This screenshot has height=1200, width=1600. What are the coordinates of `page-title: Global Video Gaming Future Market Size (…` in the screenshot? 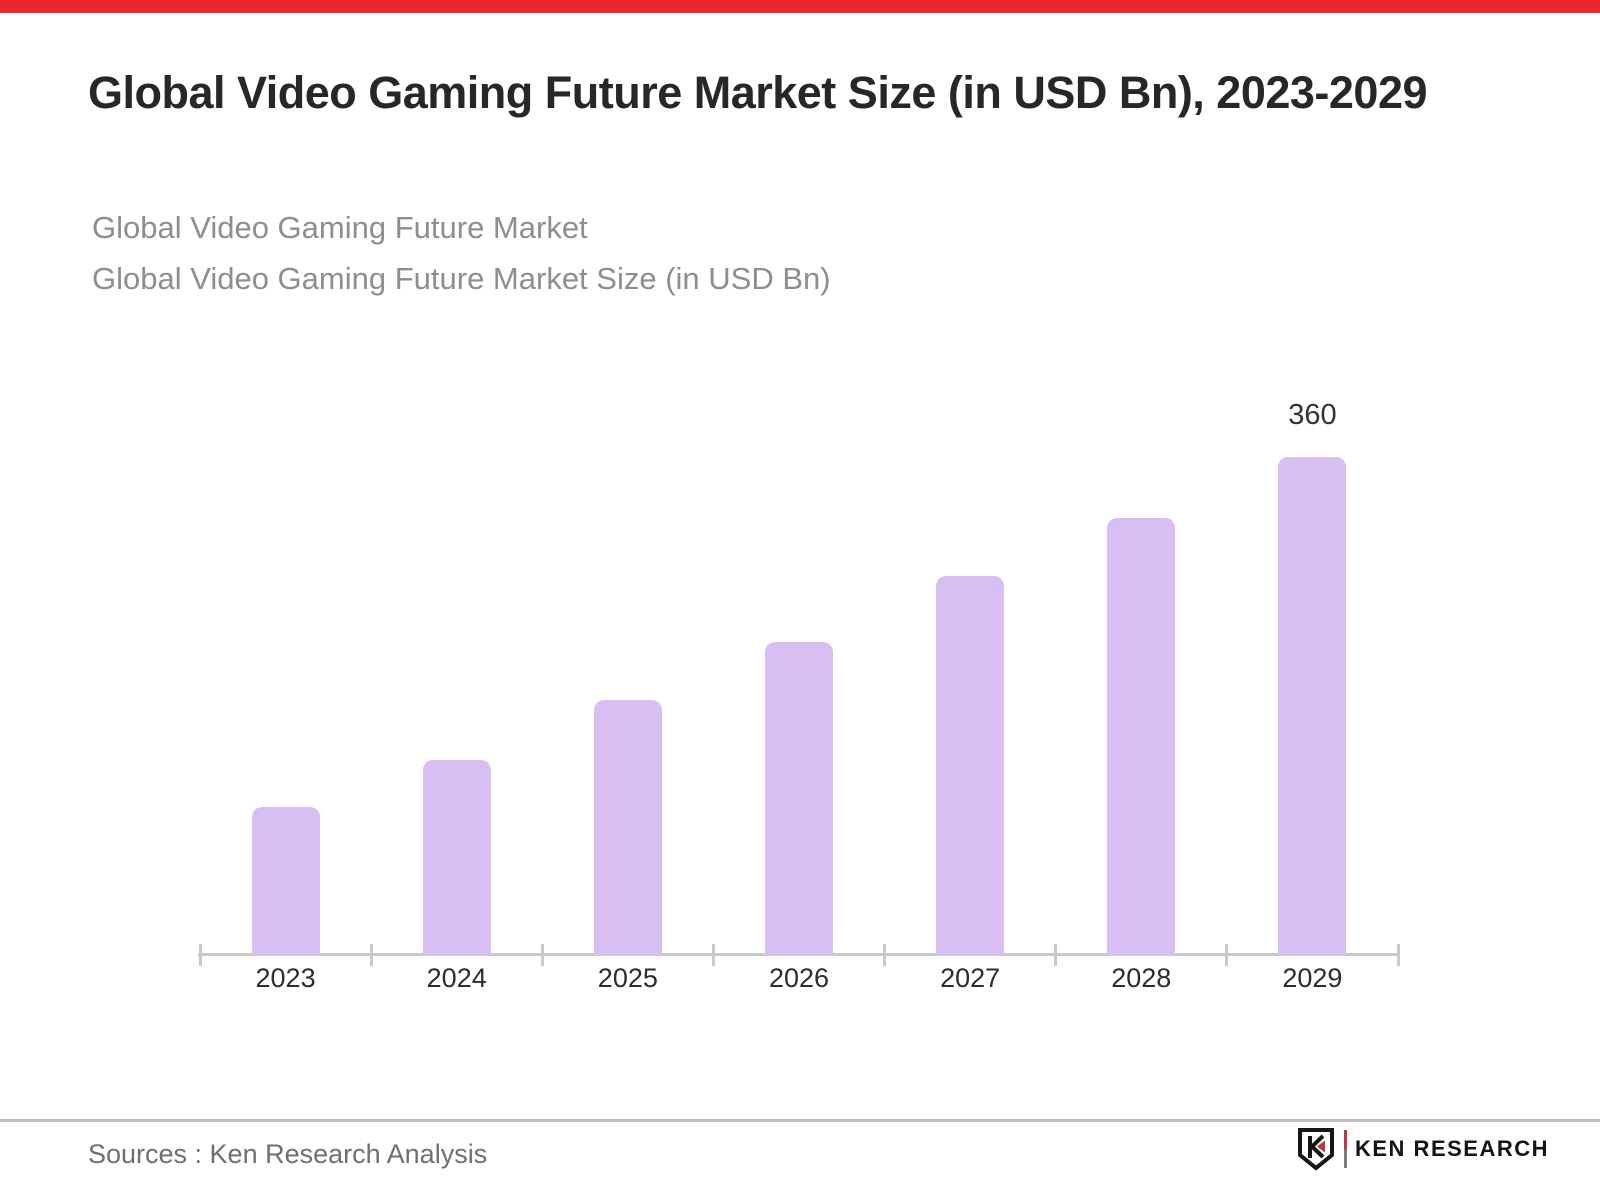 It's located at (758, 92).